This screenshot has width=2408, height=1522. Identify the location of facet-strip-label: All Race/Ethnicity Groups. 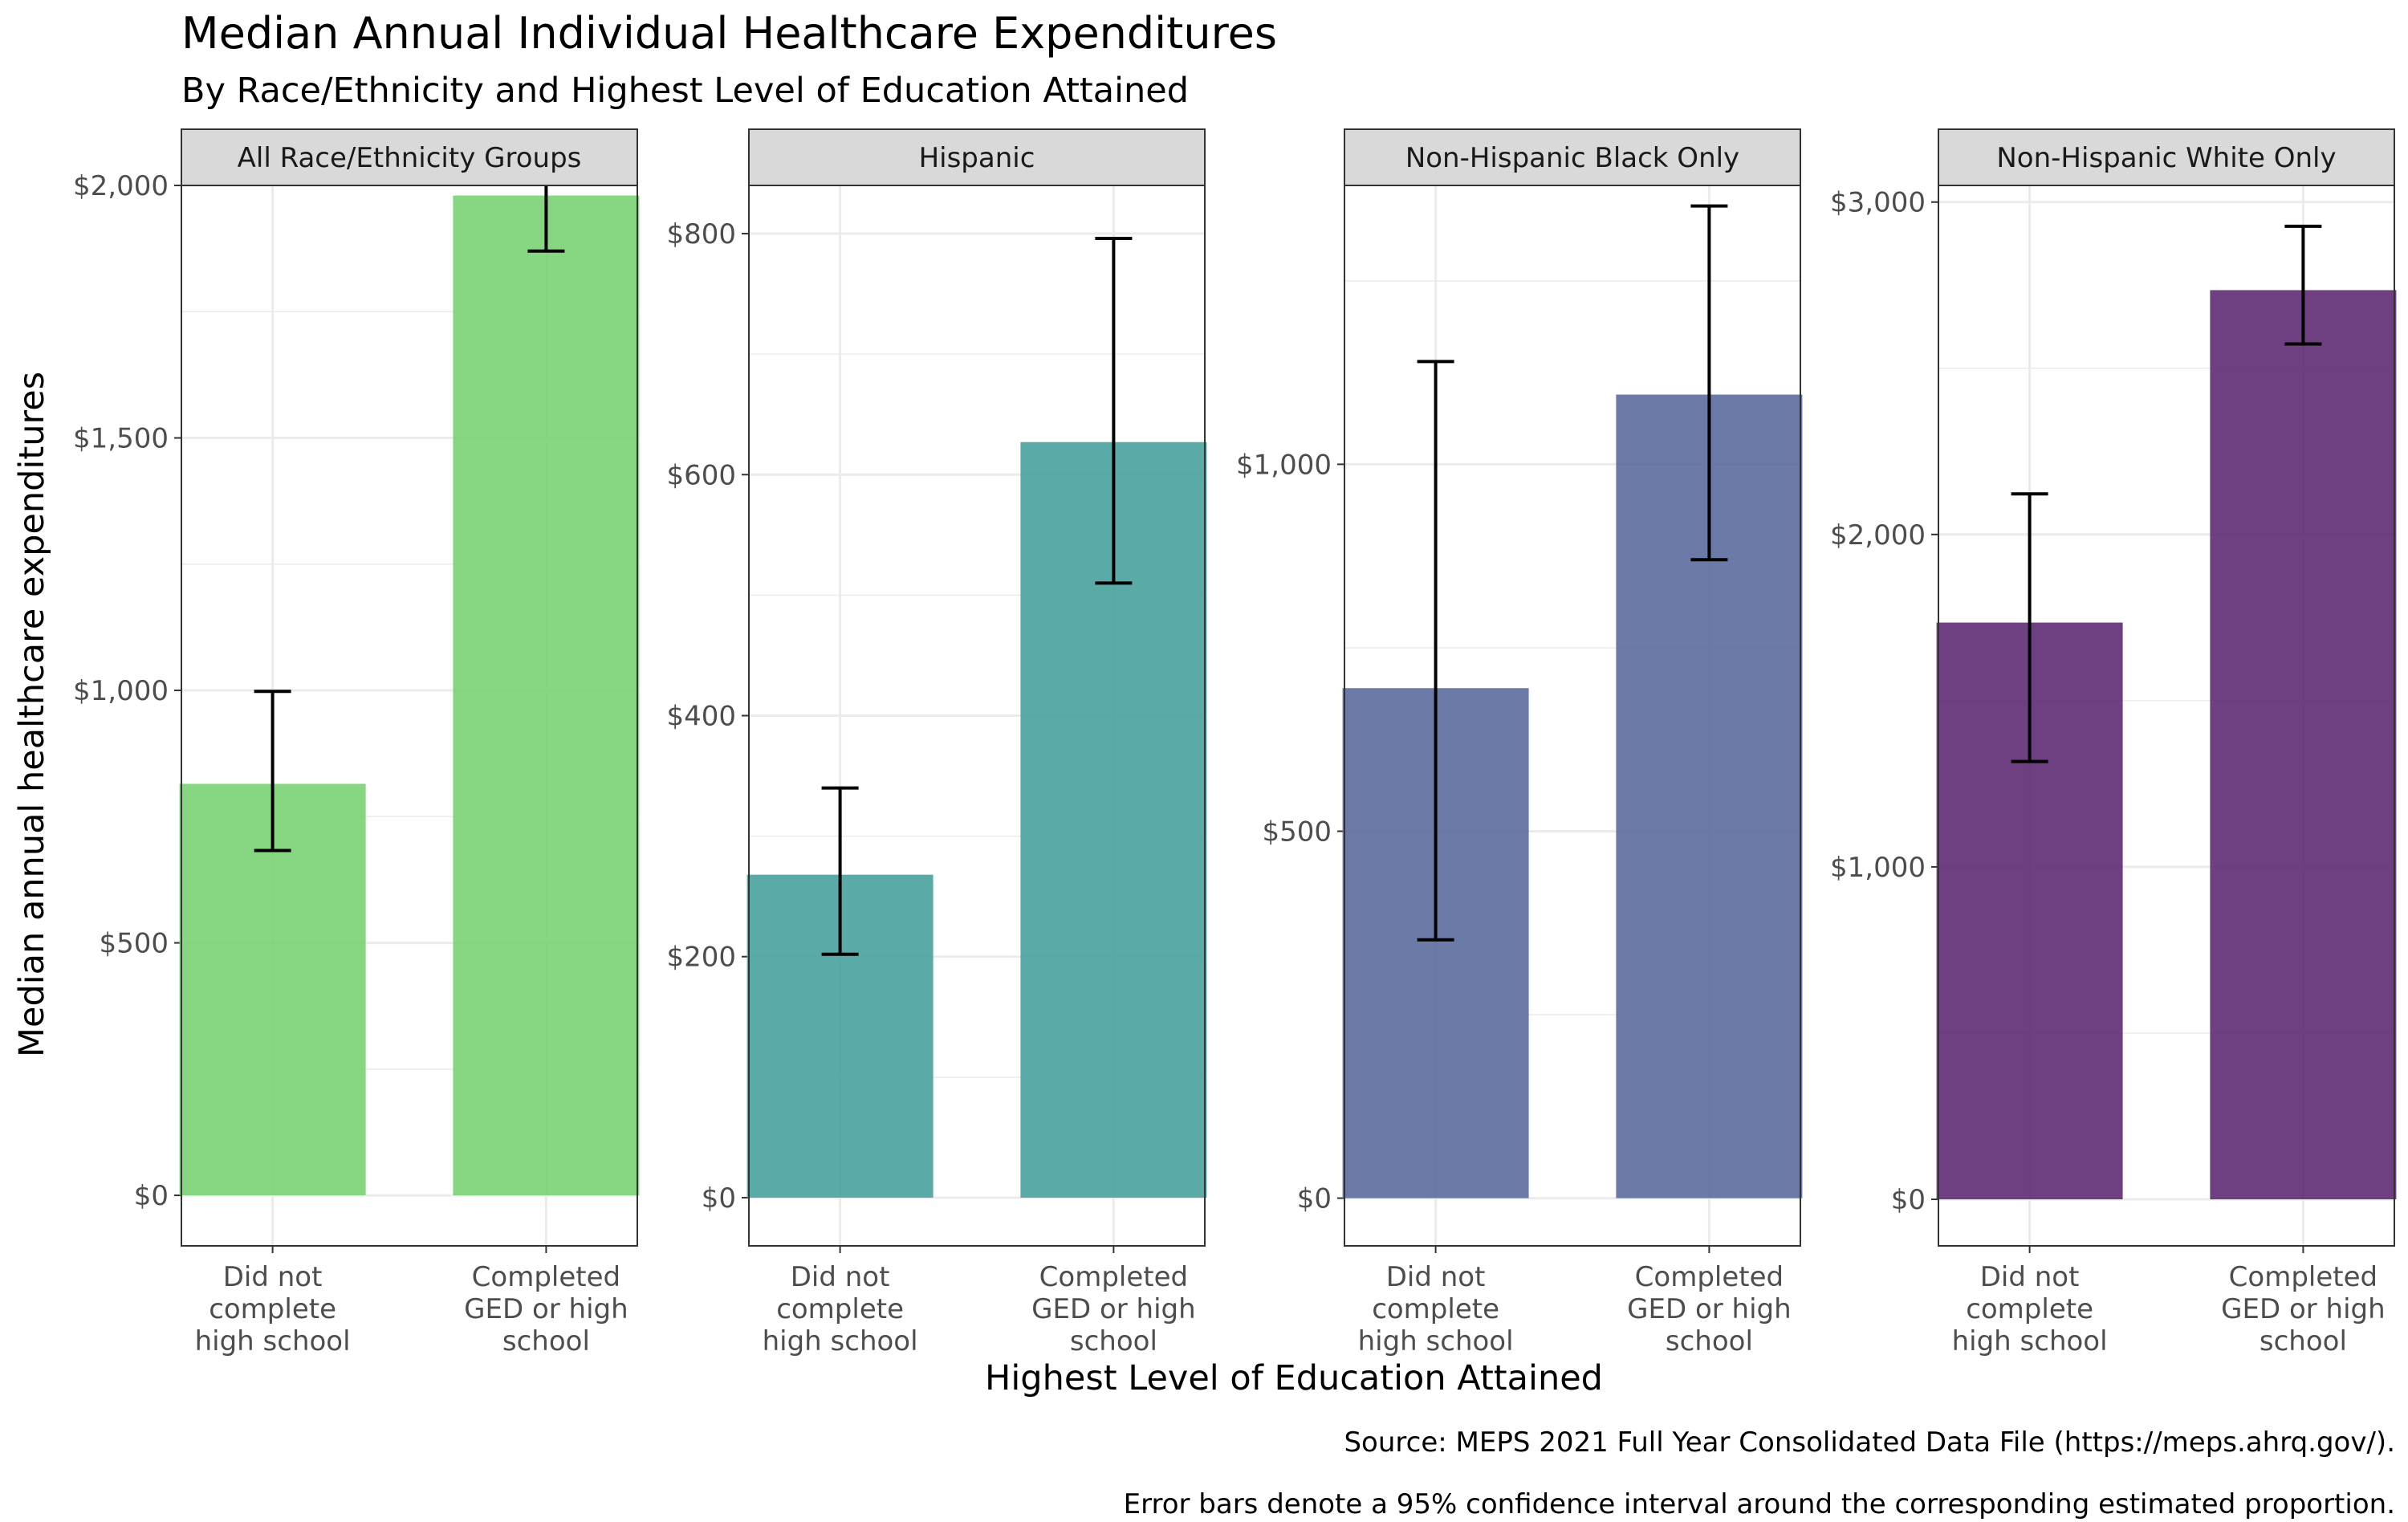
(410, 158).